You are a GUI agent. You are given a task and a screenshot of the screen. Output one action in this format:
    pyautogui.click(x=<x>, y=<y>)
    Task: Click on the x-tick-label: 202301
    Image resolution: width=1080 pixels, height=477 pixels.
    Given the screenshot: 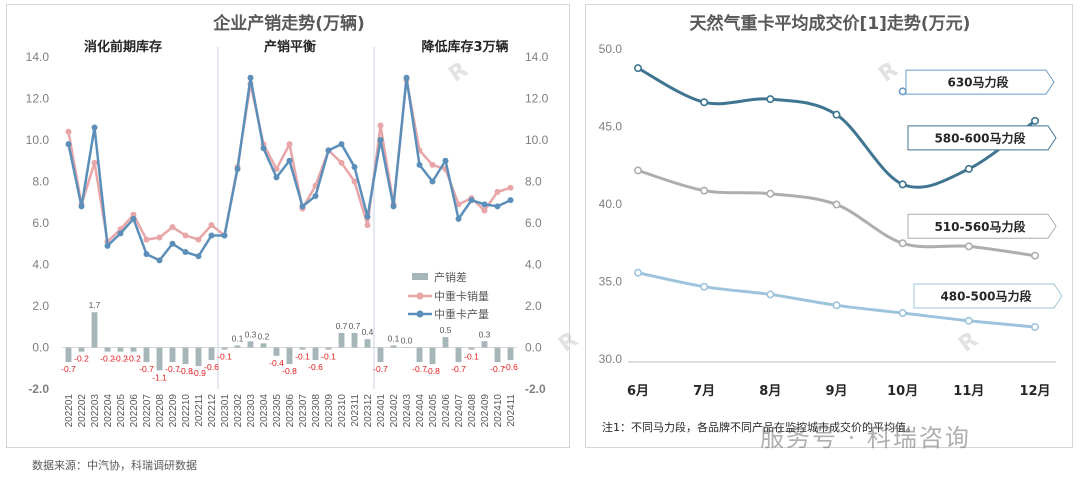 What is the action you would take?
    pyautogui.click(x=225, y=411)
    